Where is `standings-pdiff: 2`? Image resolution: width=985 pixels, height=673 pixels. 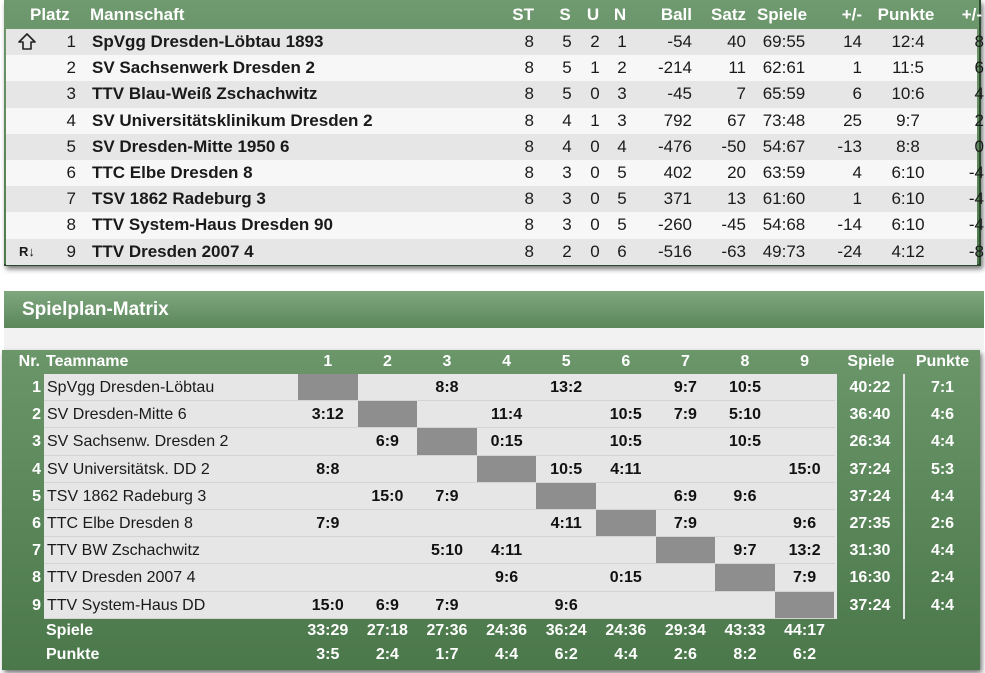 standings-pdiff: 2 is located at coordinates (979, 120).